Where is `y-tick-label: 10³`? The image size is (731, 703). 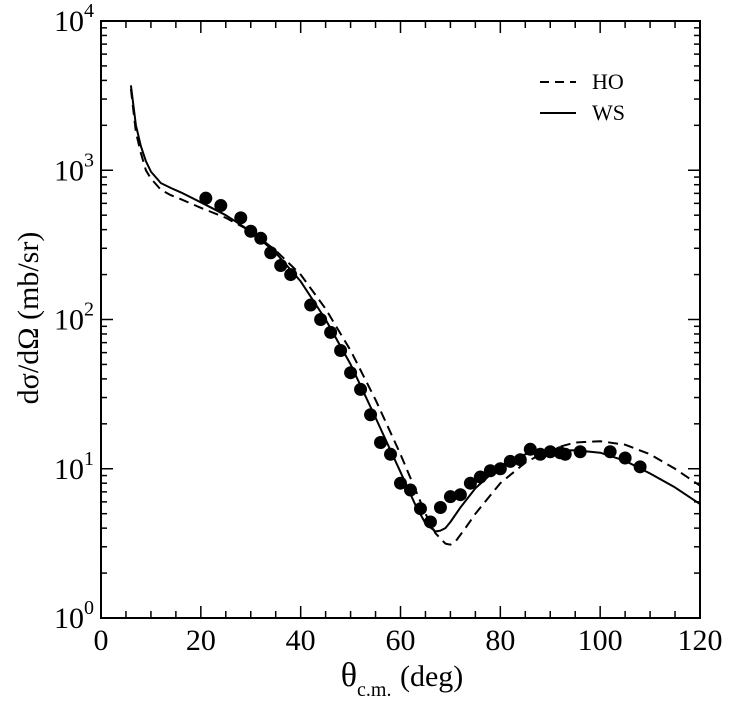
y-tick-label: 10³ is located at coordinates (74, 168).